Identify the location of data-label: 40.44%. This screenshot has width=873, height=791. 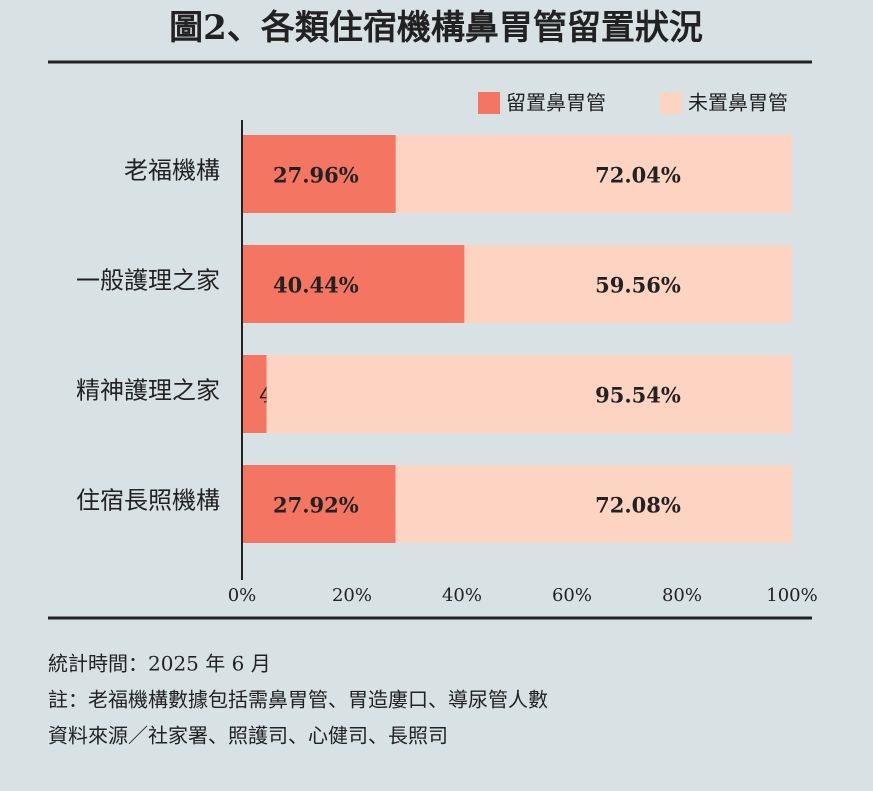
(316, 285).